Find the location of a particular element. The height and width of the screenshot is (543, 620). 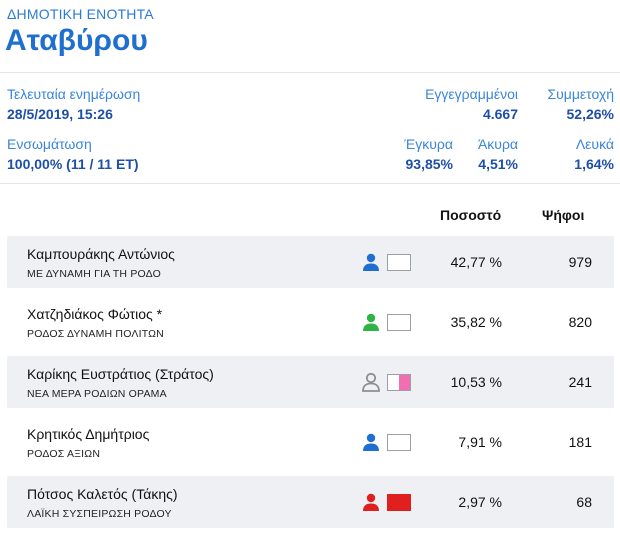

vote-percentage: 10,53 % is located at coordinates (476, 382).